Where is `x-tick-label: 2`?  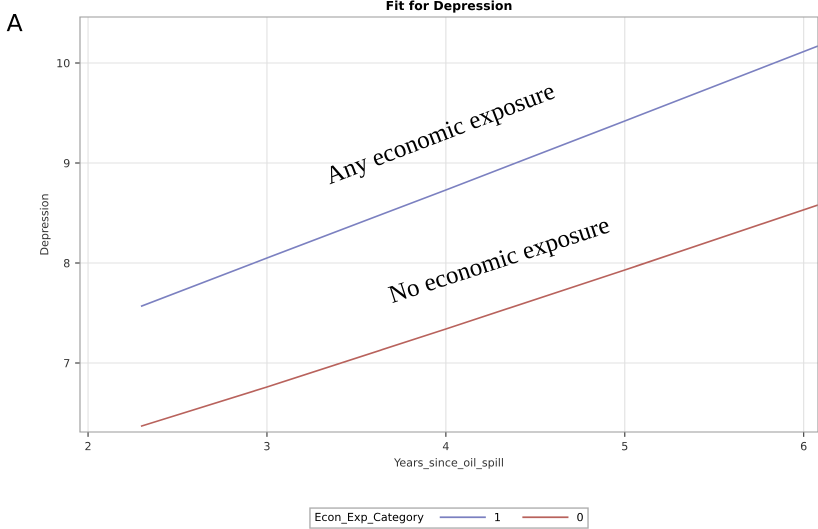
x-tick-label: 2 is located at coordinates (87, 446).